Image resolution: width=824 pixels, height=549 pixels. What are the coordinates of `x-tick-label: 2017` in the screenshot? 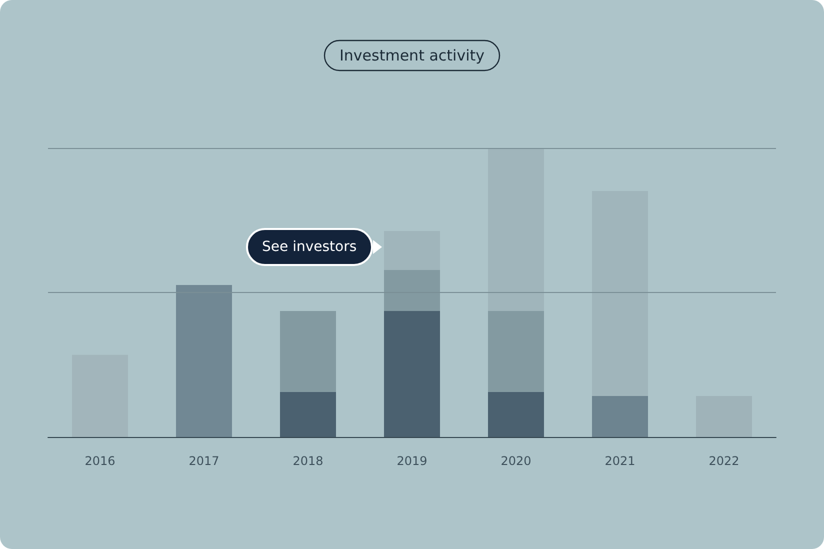 It's located at (204, 461).